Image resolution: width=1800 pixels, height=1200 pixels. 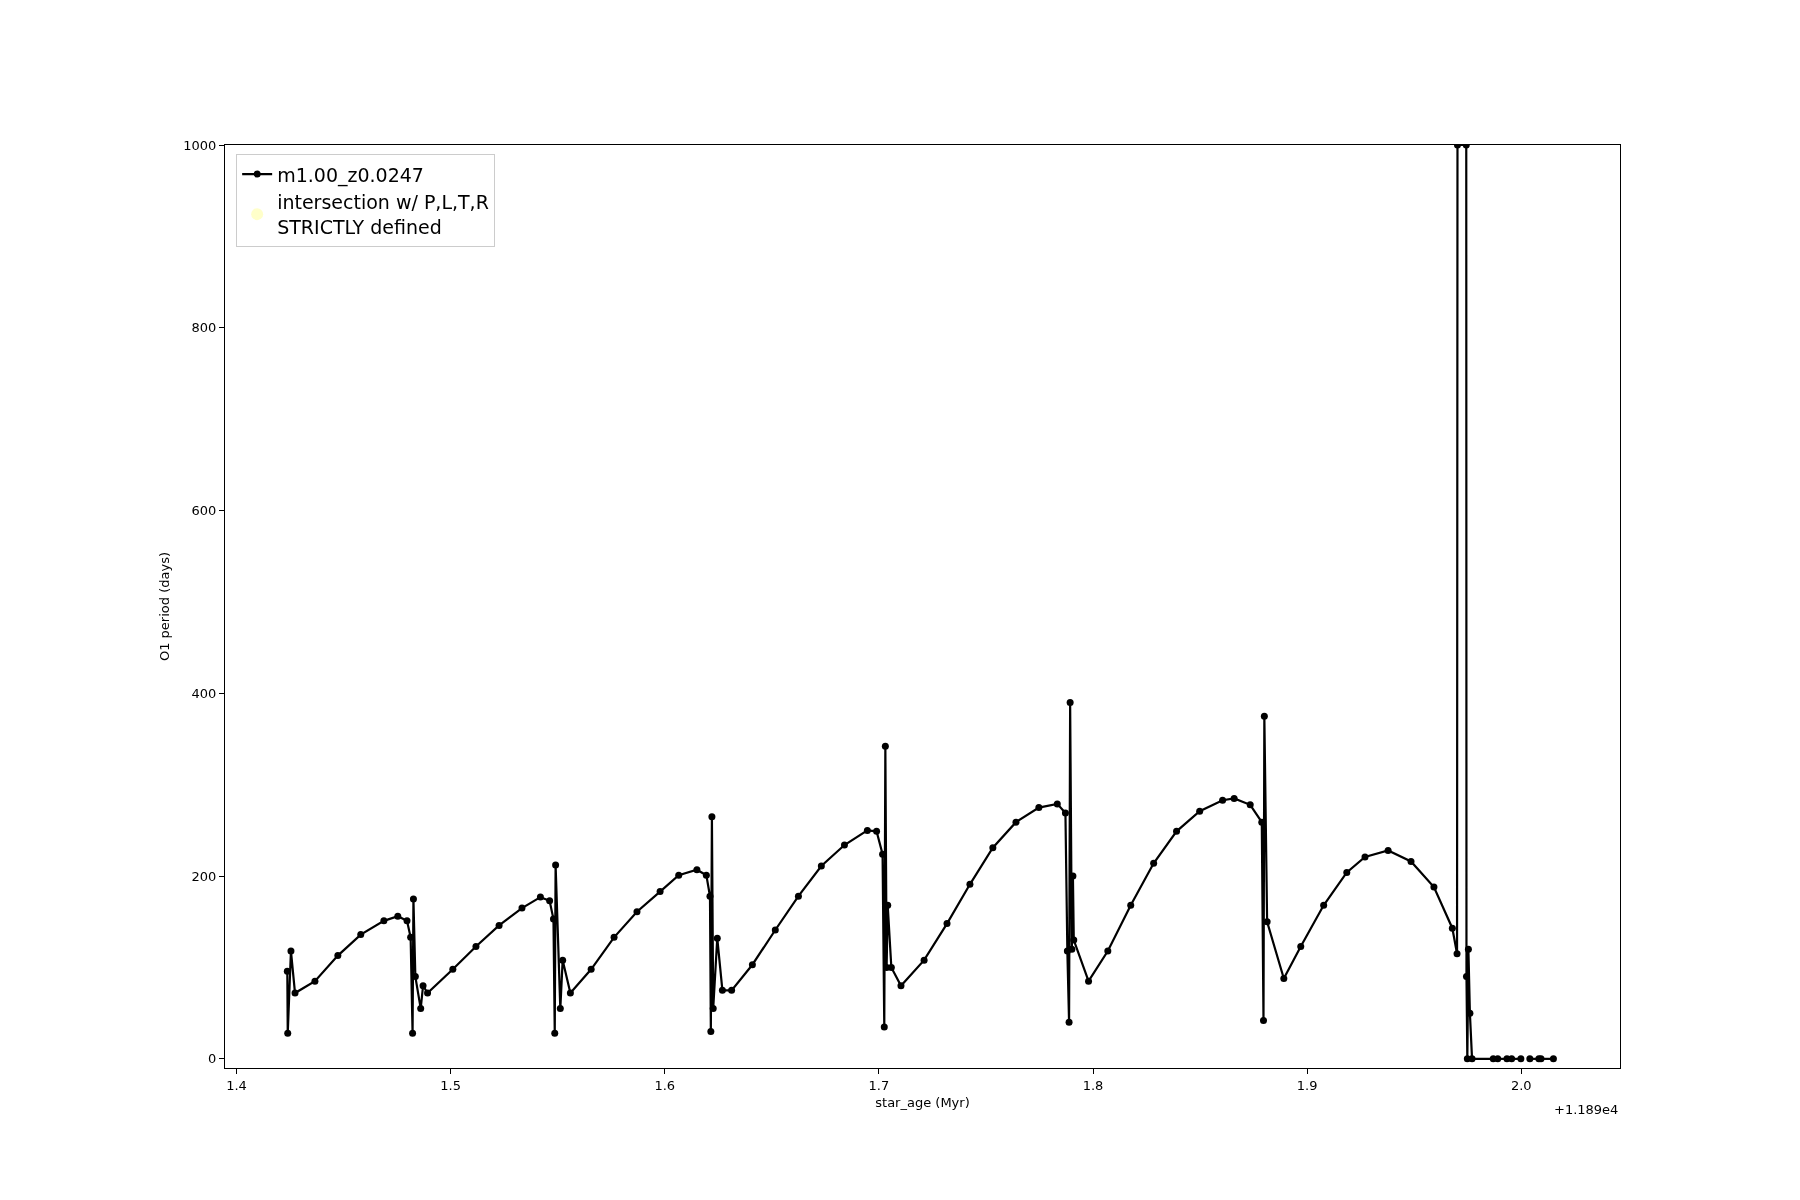 What do you see at coordinates (236, 1085) in the screenshot?
I see `x-tick-label: 1.4` at bounding box center [236, 1085].